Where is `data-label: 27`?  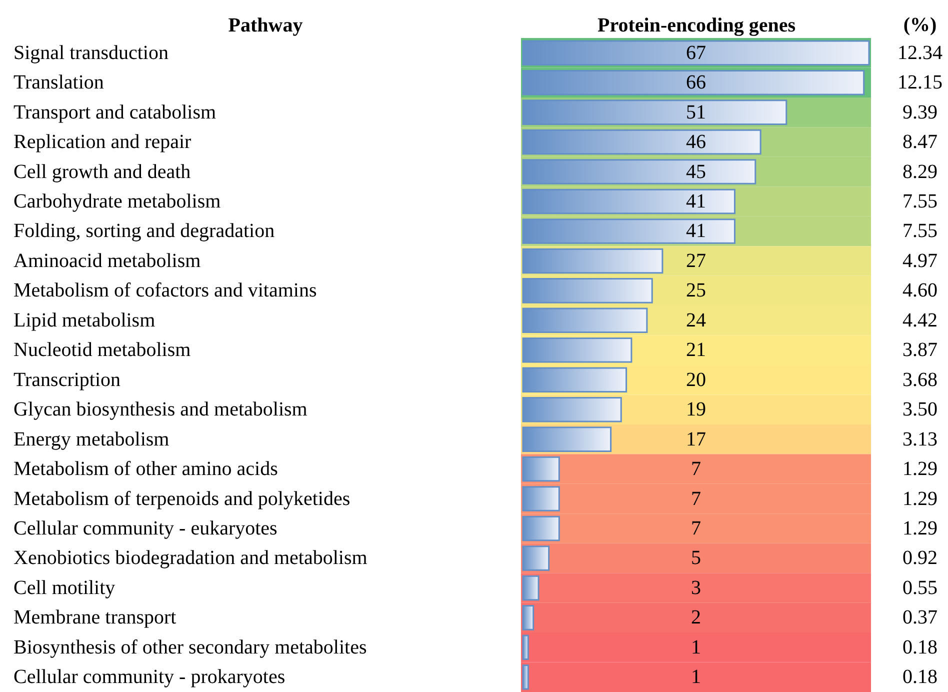
data-label: 27 is located at coordinates (696, 261).